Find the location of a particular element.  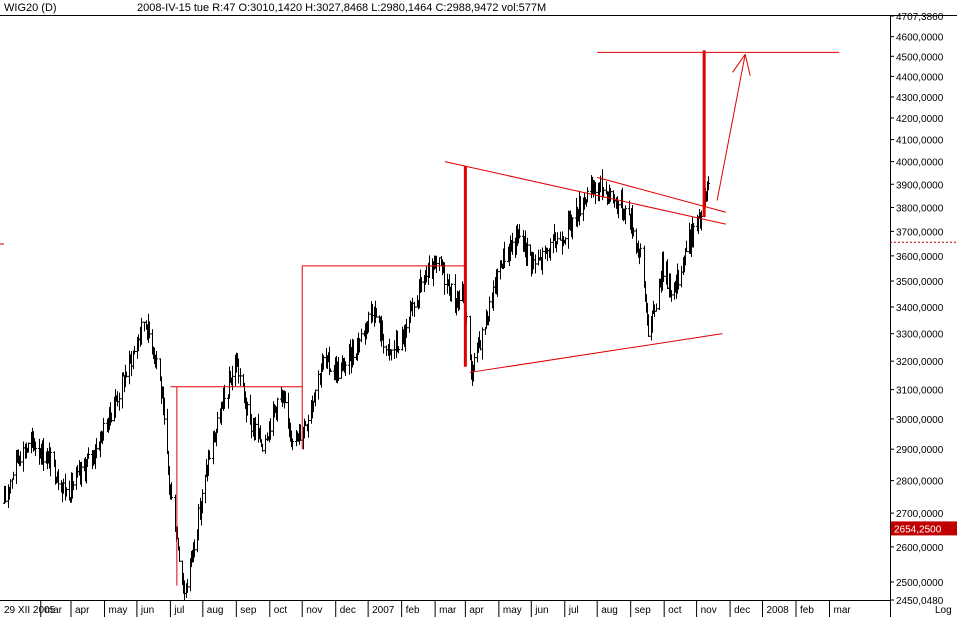

y-tick-label: 4707,3860 is located at coordinates (920, 17).